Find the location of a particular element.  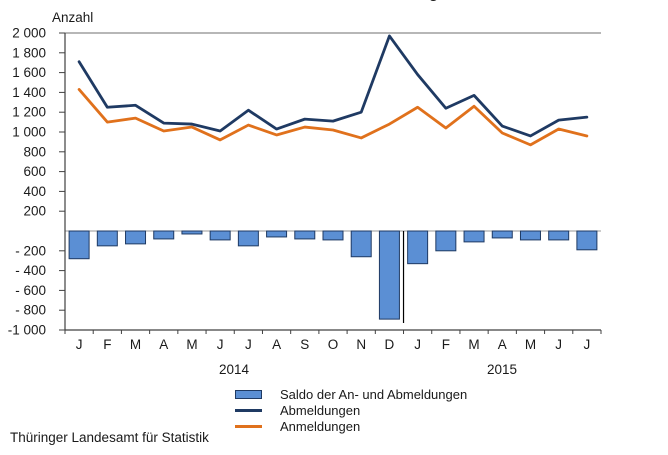

y-axis-title: Anzahl is located at coordinates (73, 17).